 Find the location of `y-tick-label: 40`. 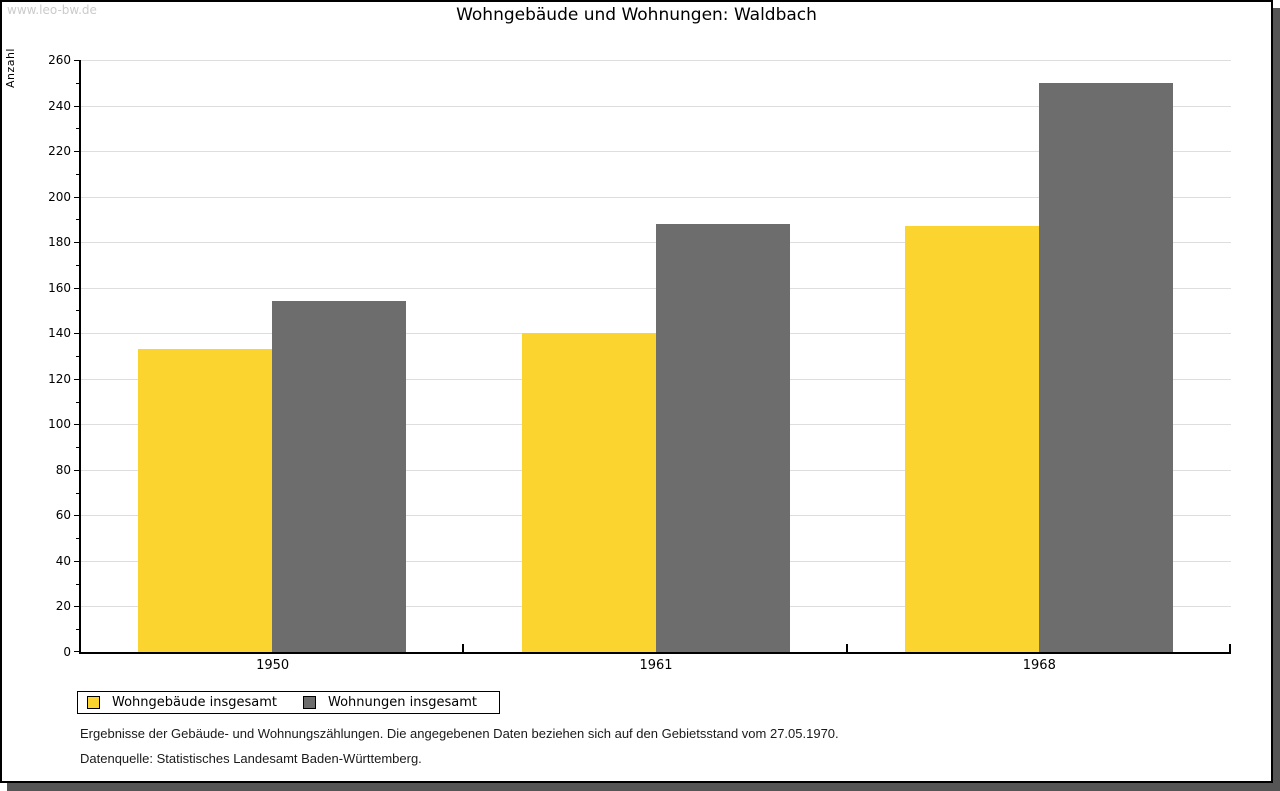

y-tick-label: 40 is located at coordinates (63, 560).